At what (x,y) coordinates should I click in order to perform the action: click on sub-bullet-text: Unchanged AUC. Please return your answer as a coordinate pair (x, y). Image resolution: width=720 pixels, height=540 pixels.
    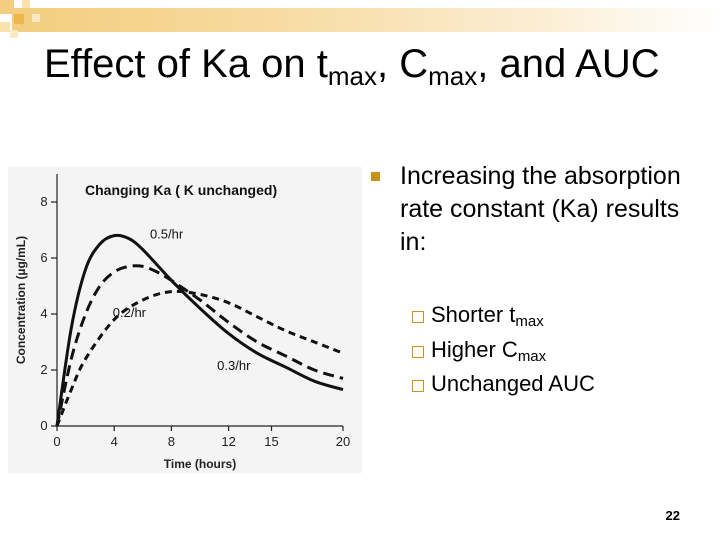
    Looking at the image, I should click on (513, 383).